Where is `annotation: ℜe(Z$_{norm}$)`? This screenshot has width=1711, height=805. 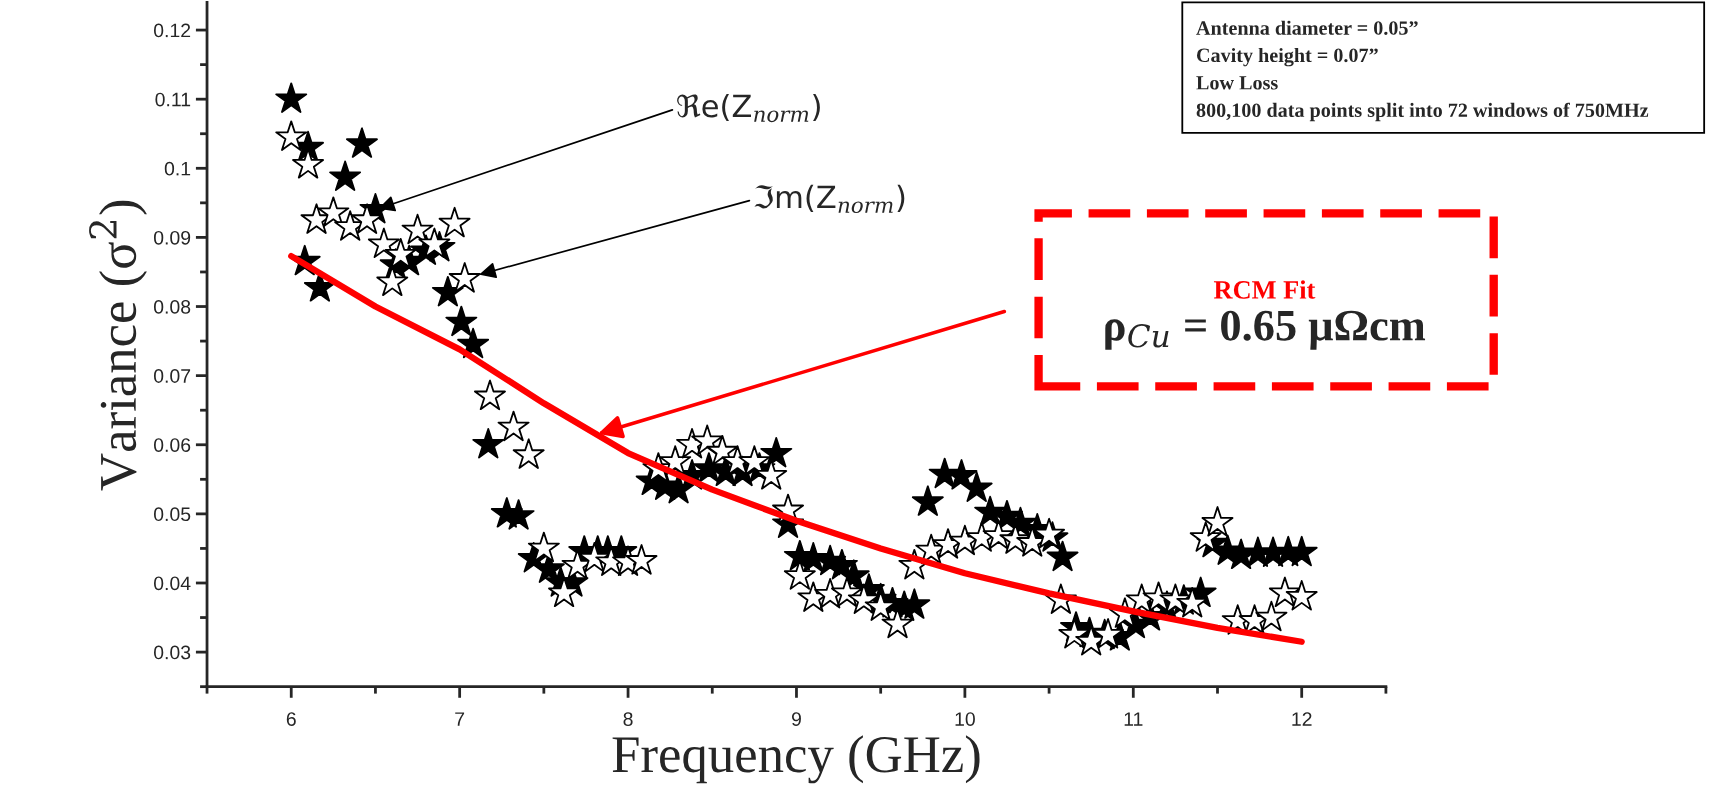 annotation: ℜe(Z$_{norm}$) is located at coordinates (748, 108).